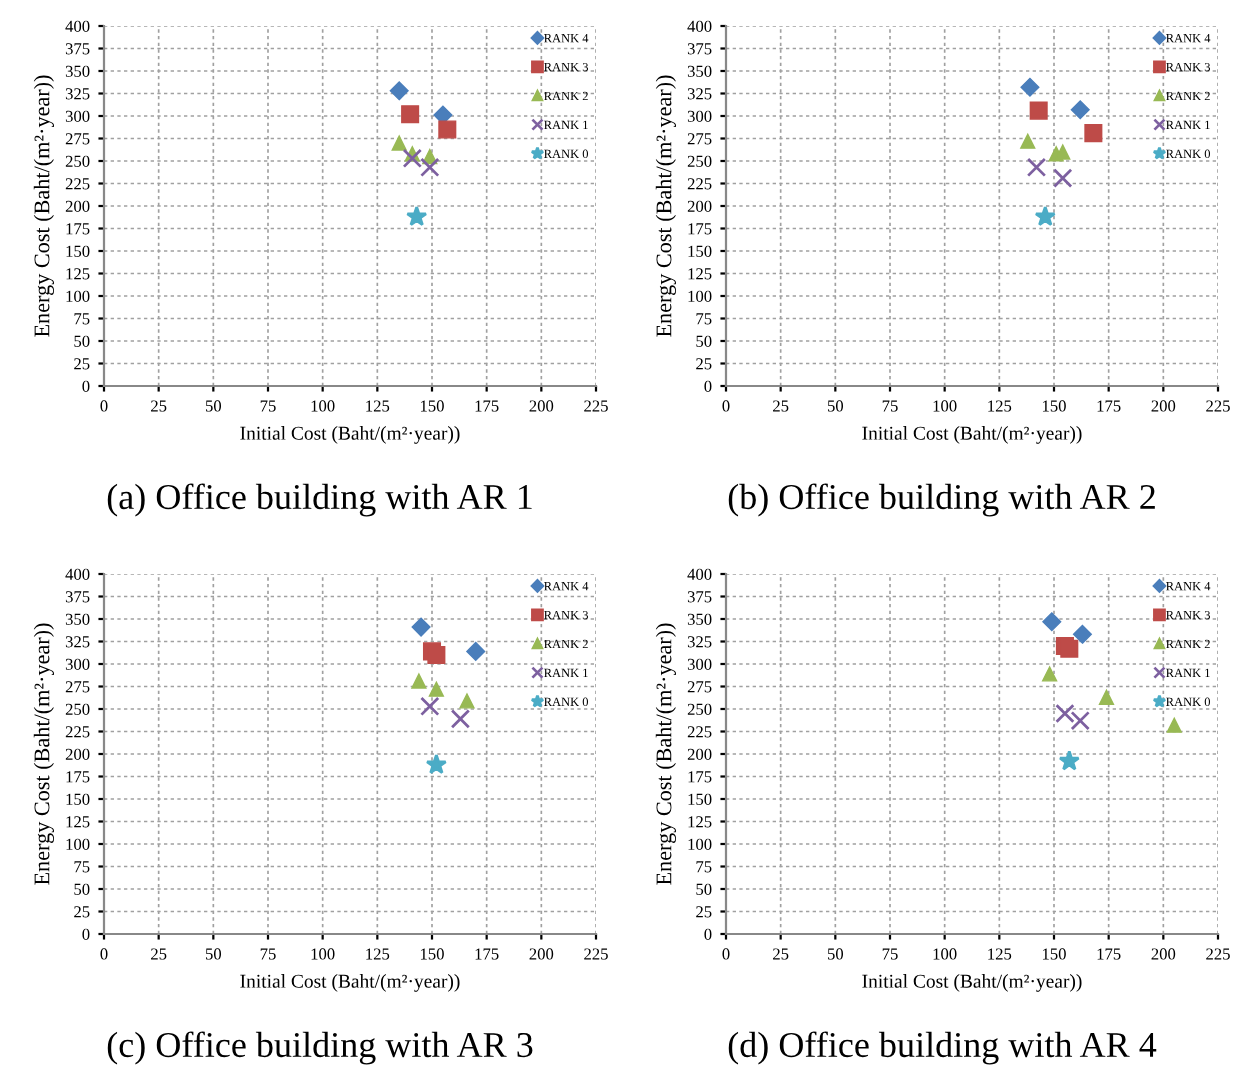 Image resolution: width=1240 pixels, height=1090 pixels. What do you see at coordinates (319, 500) in the screenshot?
I see `text: (a) Office building with AR 1` at bounding box center [319, 500].